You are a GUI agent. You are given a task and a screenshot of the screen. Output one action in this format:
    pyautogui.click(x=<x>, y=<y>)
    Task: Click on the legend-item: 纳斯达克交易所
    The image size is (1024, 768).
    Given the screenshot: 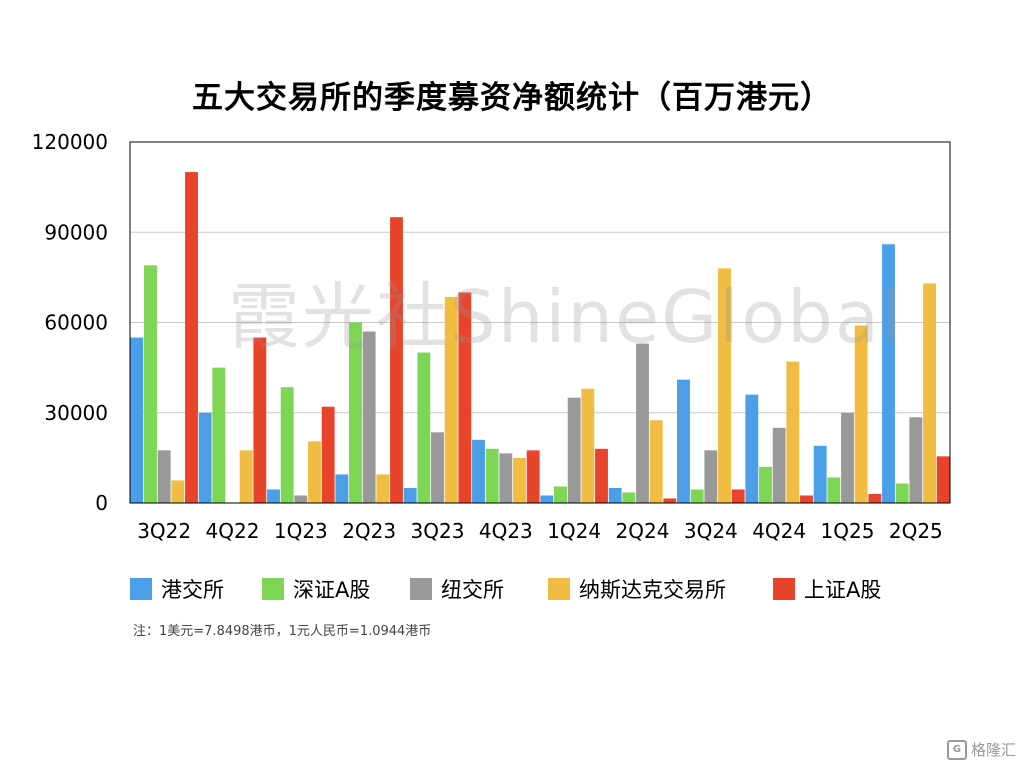 What is the action you would take?
    pyautogui.click(x=637, y=589)
    